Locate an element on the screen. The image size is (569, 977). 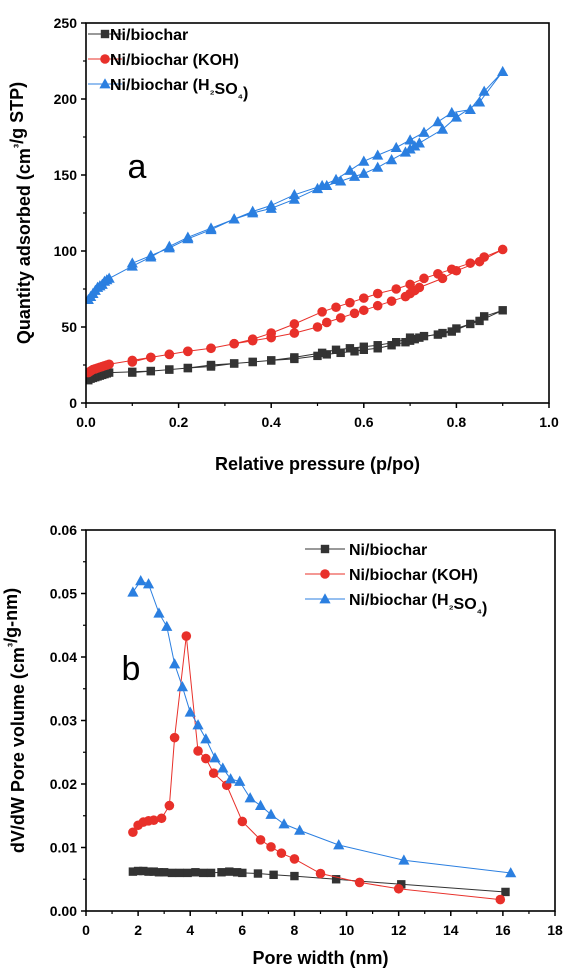
y-tick-label: 0.06 is located at coordinates (63, 530).